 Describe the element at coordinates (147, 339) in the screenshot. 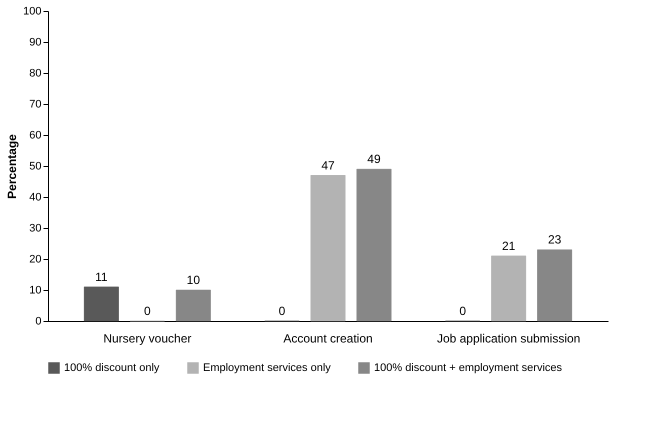

I see `x-tick-label: Nursery voucher` at that location.